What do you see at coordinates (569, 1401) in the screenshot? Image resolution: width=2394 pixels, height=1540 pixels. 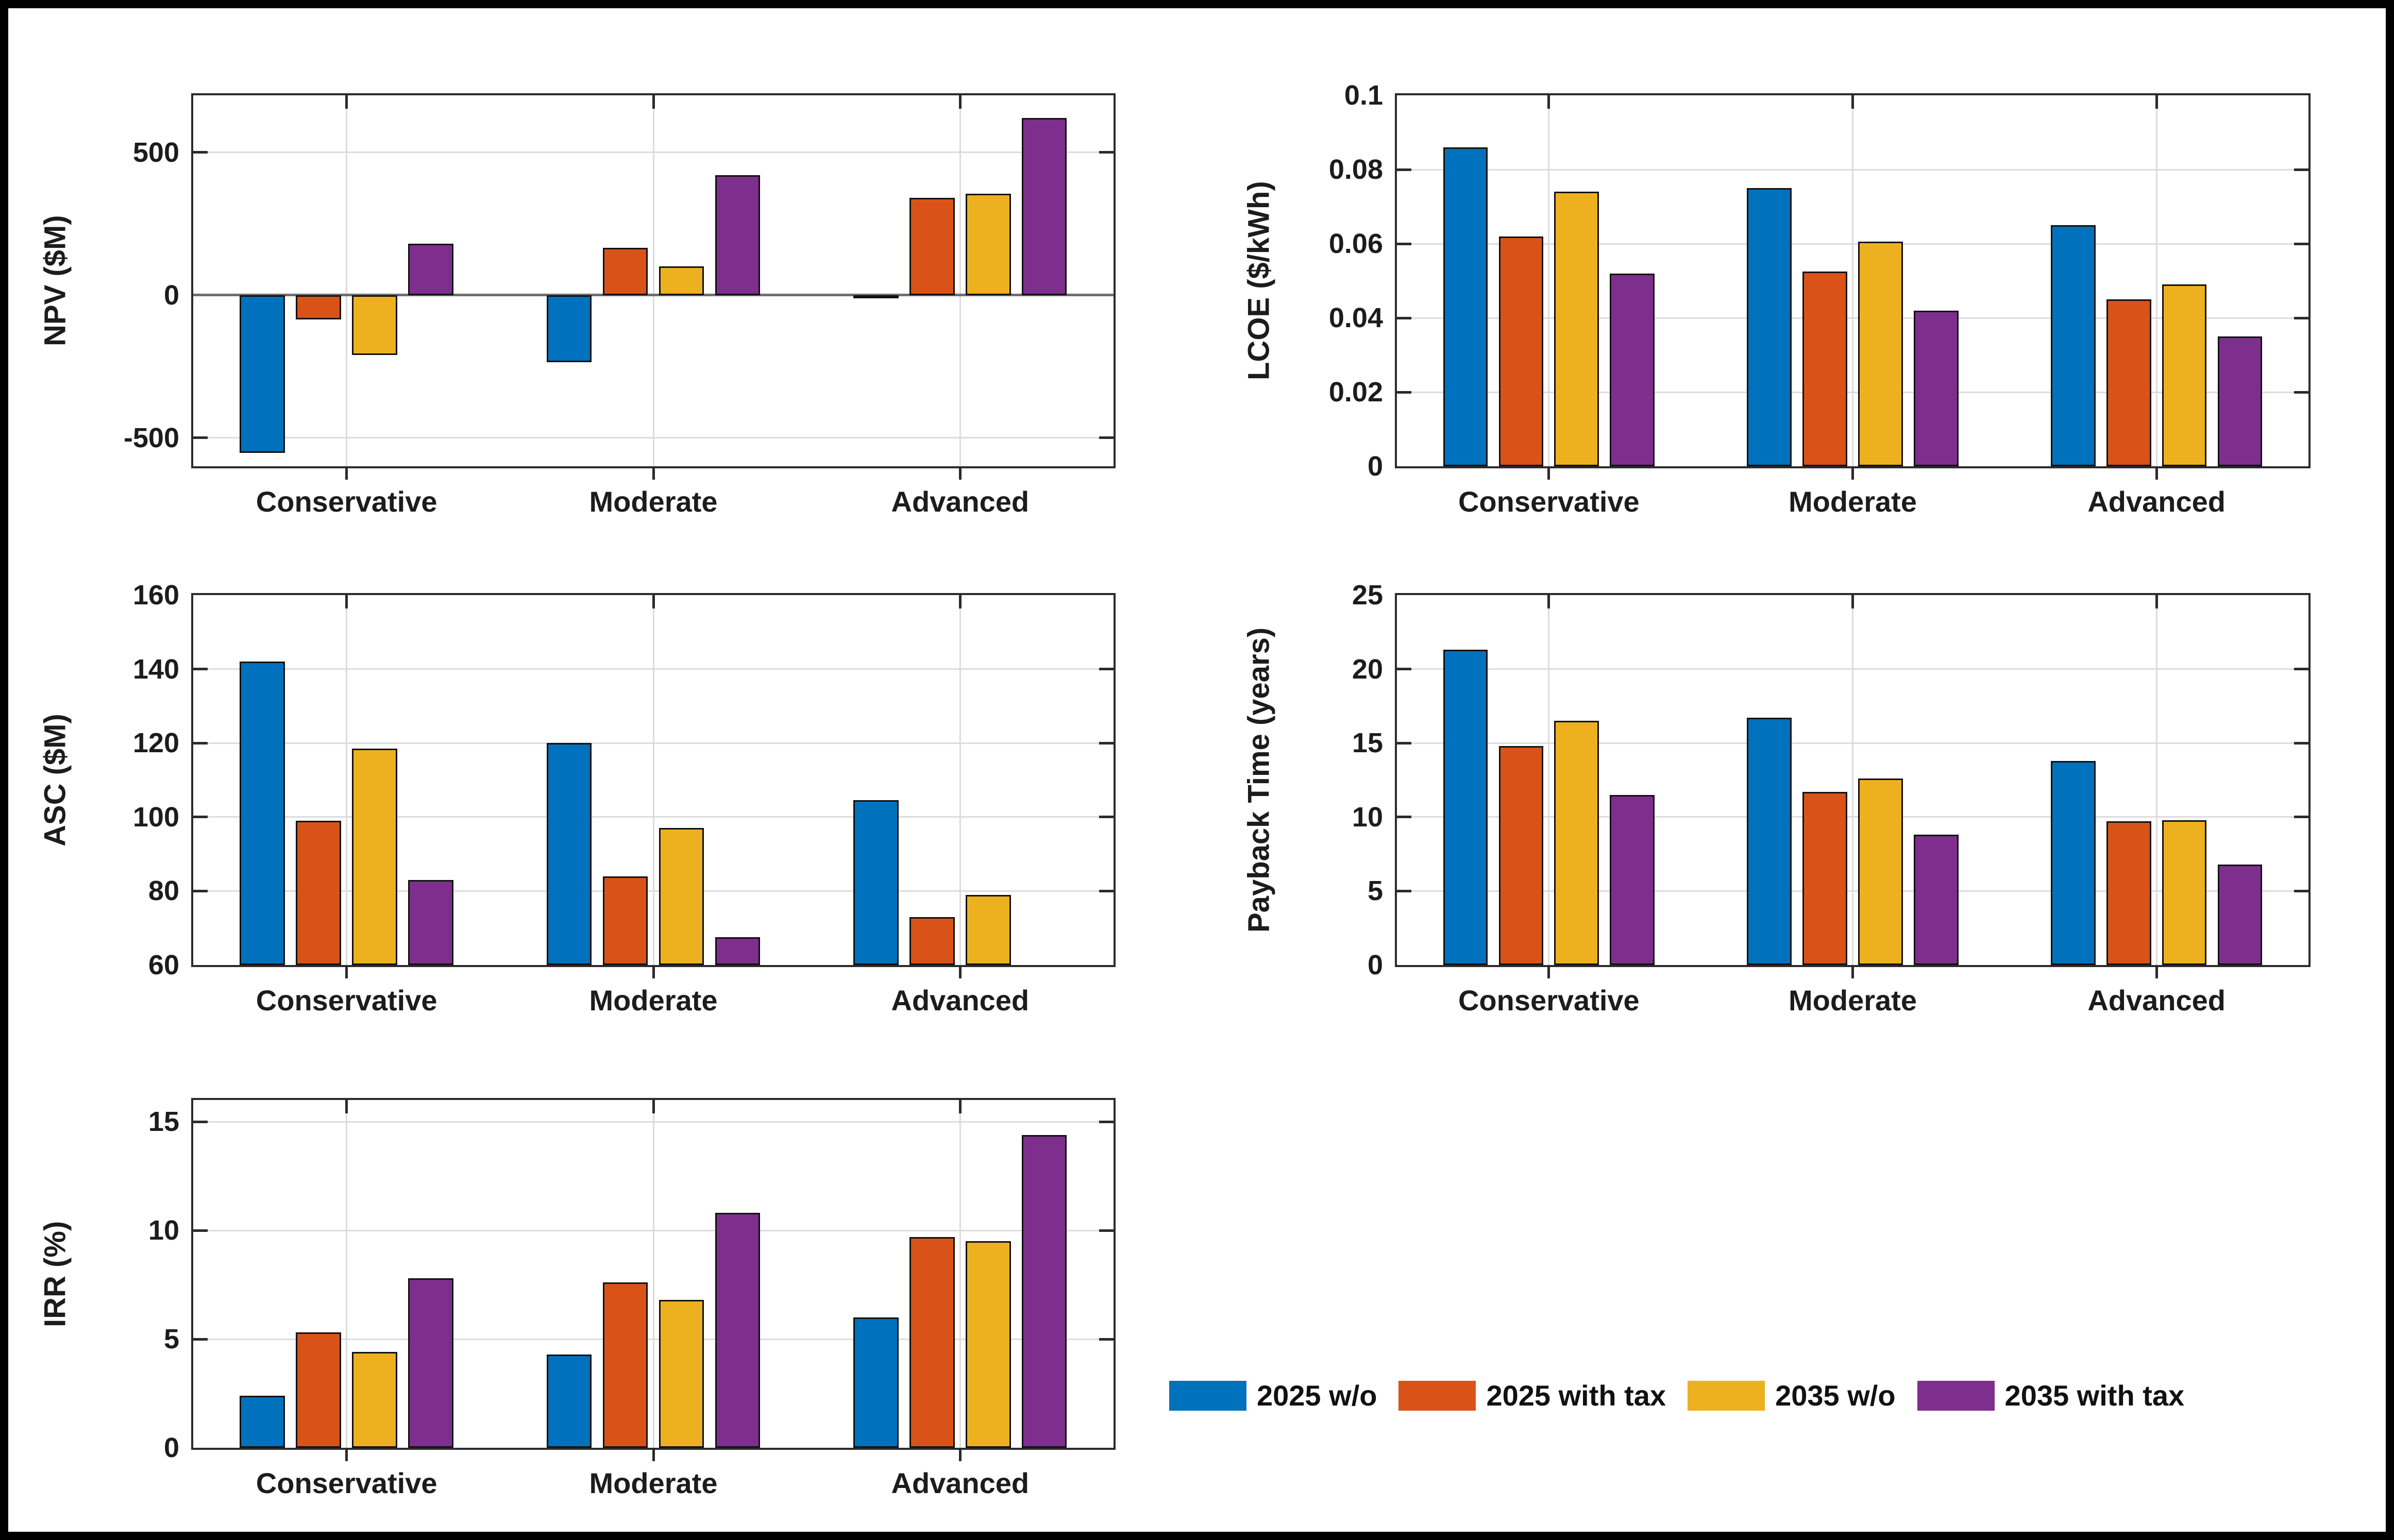 I see `bar-irr-moderate-2025-w-o` at bounding box center [569, 1401].